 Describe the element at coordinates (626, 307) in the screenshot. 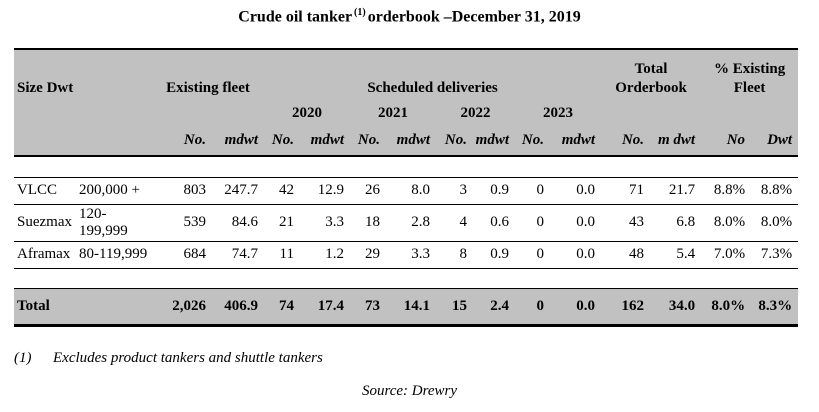

I see `total-cell: 162` at that location.